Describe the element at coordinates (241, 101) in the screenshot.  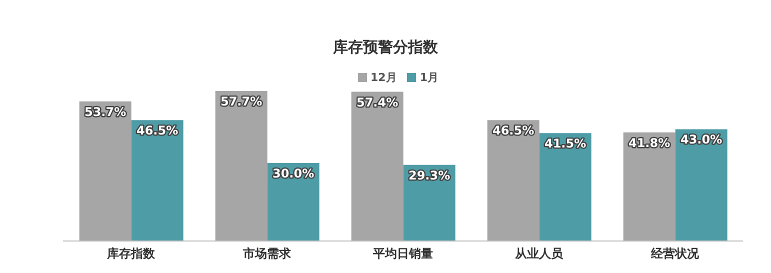
I see `data-label: 57.7%` at that location.